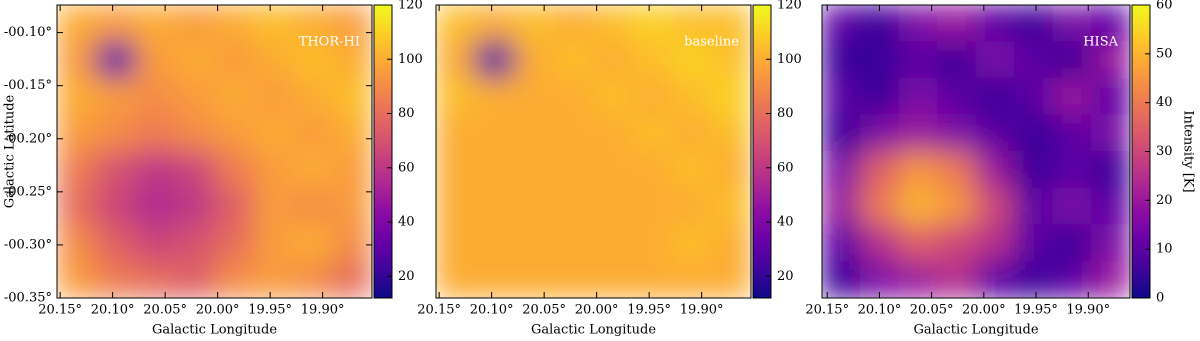  Describe the element at coordinates (28, 191) in the screenshot. I see `y-tick-label: -00.25°` at that location.